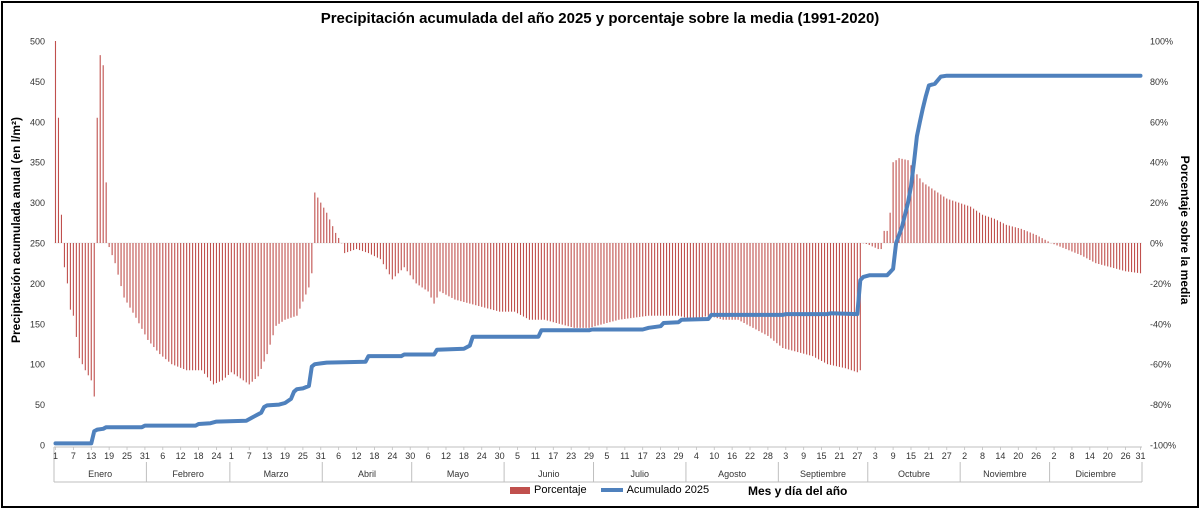 The height and width of the screenshot is (509, 1200). What do you see at coordinates (668, 490) in the screenshot?
I see `legend-label-acumulado: Acumulado 2025` at bounding box center [668, 490].